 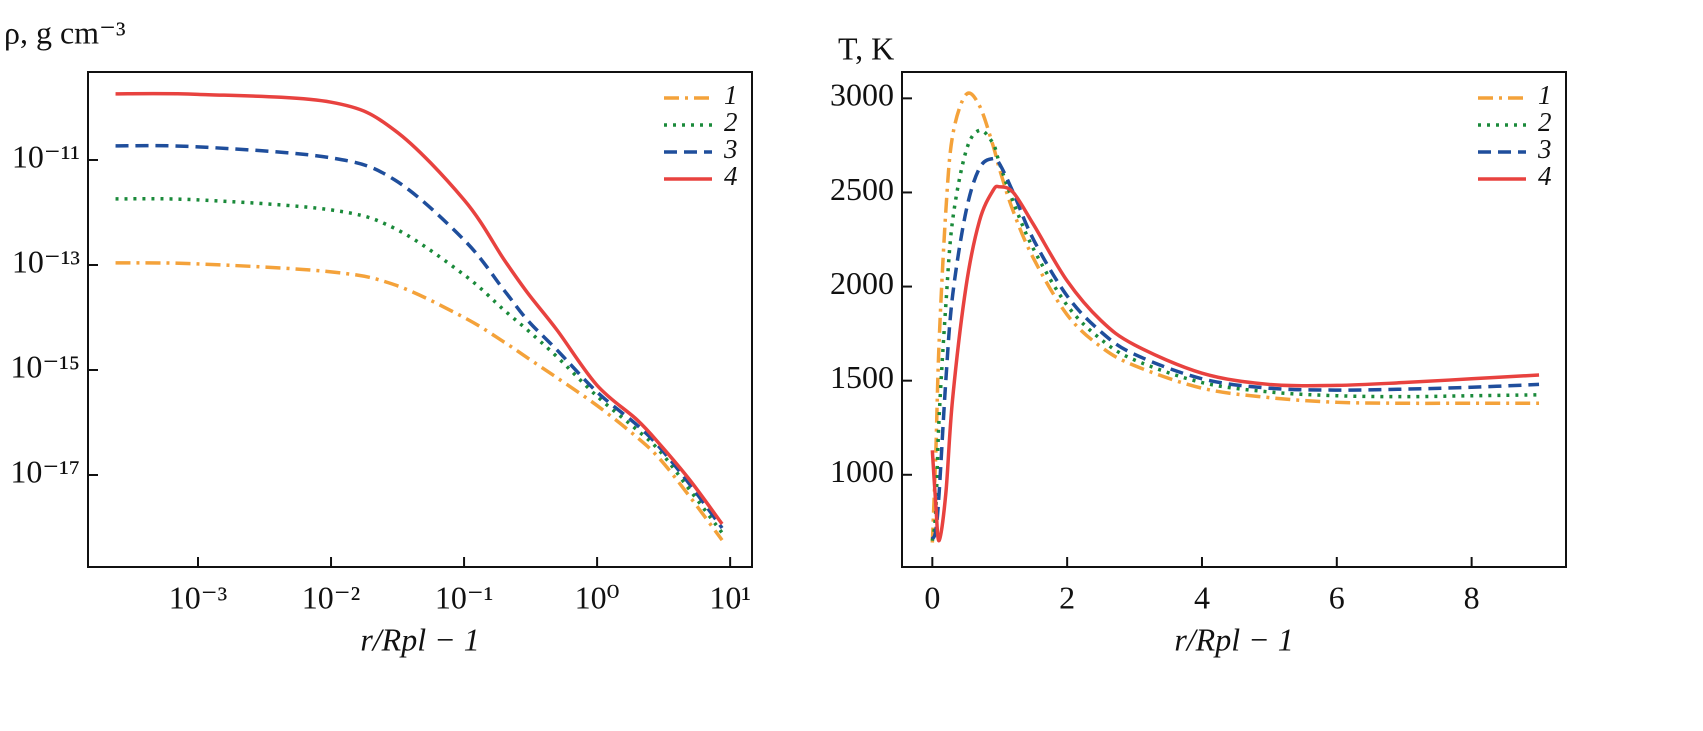 I want to click on y-tick-label: 10⁻¹¹, so click(x=46, y=156).